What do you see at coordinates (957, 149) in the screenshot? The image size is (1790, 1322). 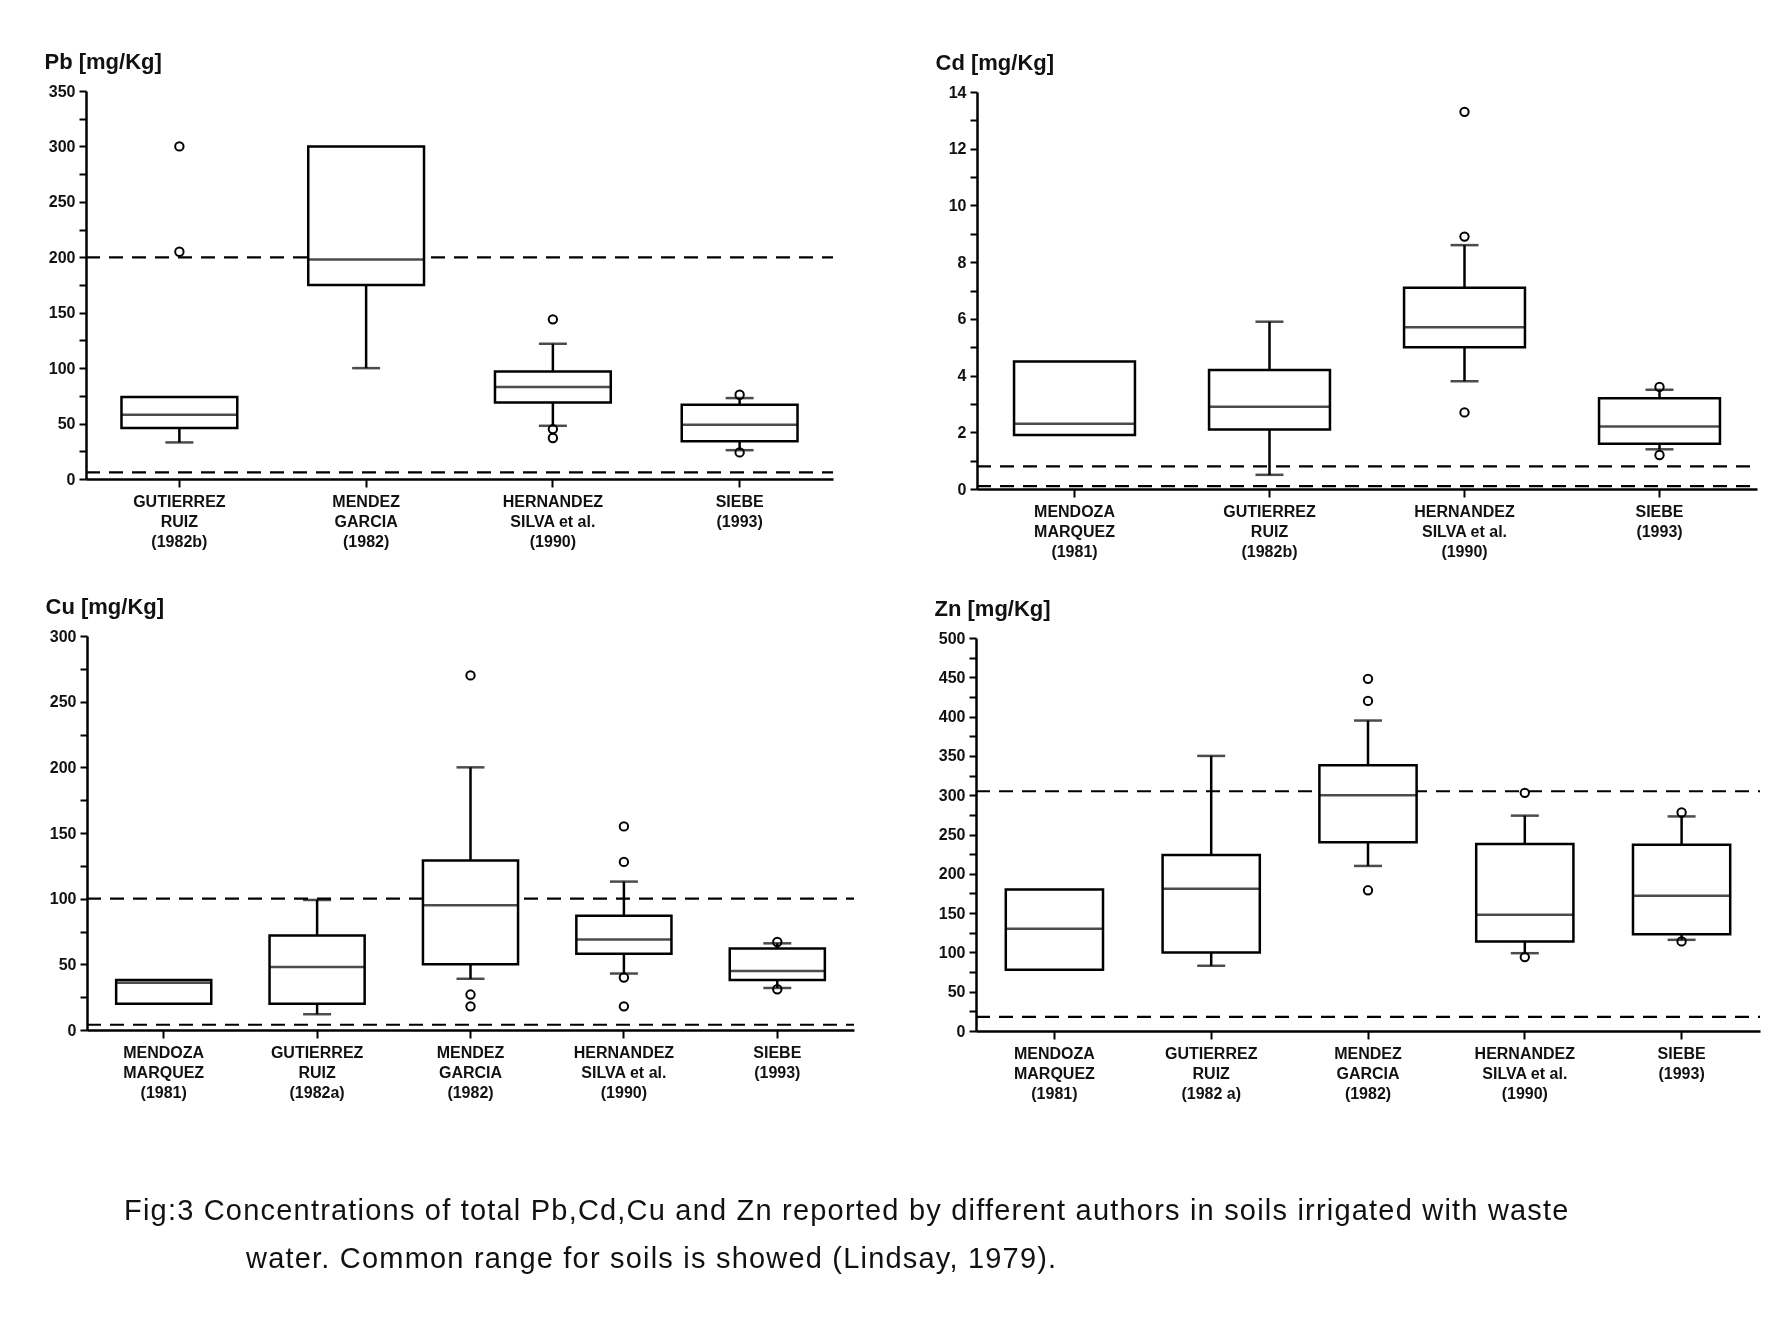 I see `y-tick-label: 12` at bounding box center [957, 149].